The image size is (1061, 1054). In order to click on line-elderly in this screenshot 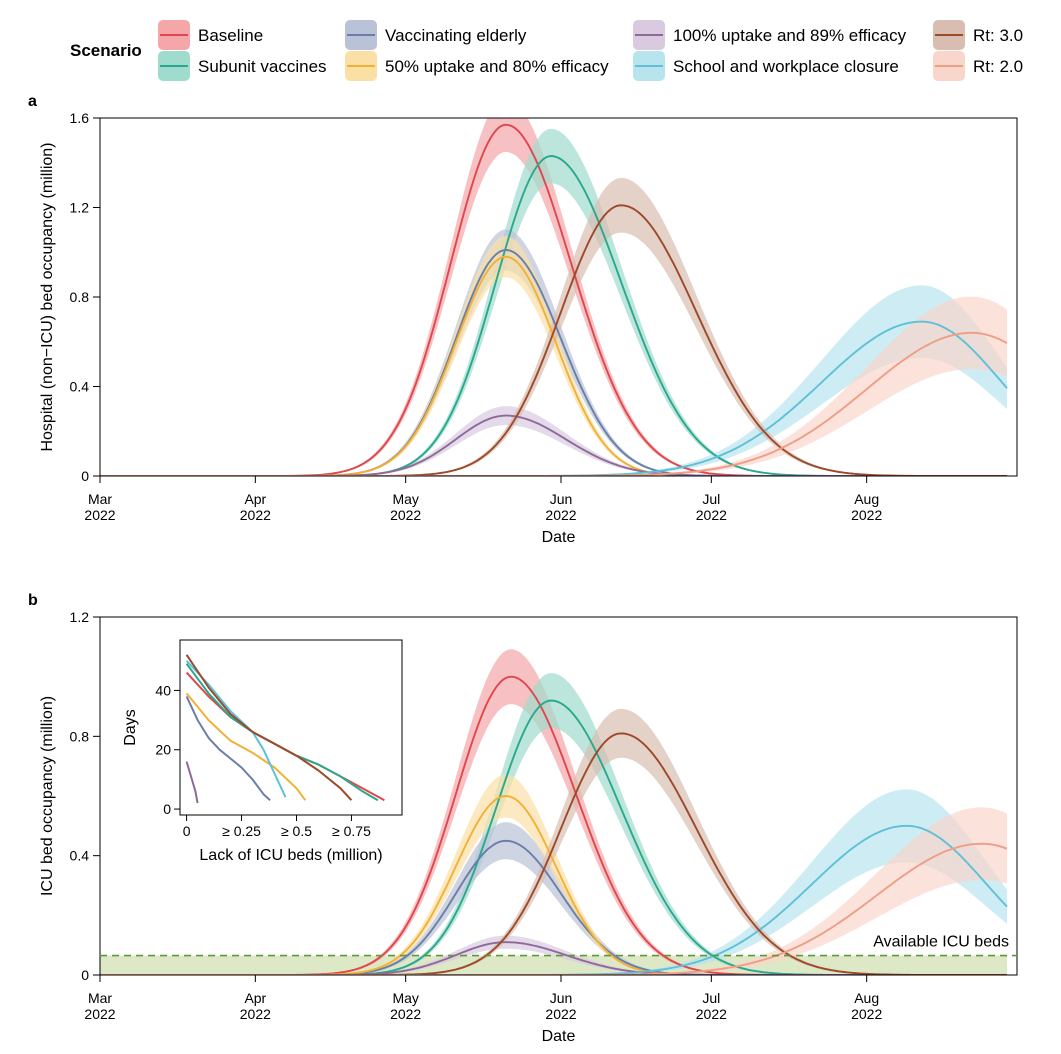, I will do `click(553, 907)`.